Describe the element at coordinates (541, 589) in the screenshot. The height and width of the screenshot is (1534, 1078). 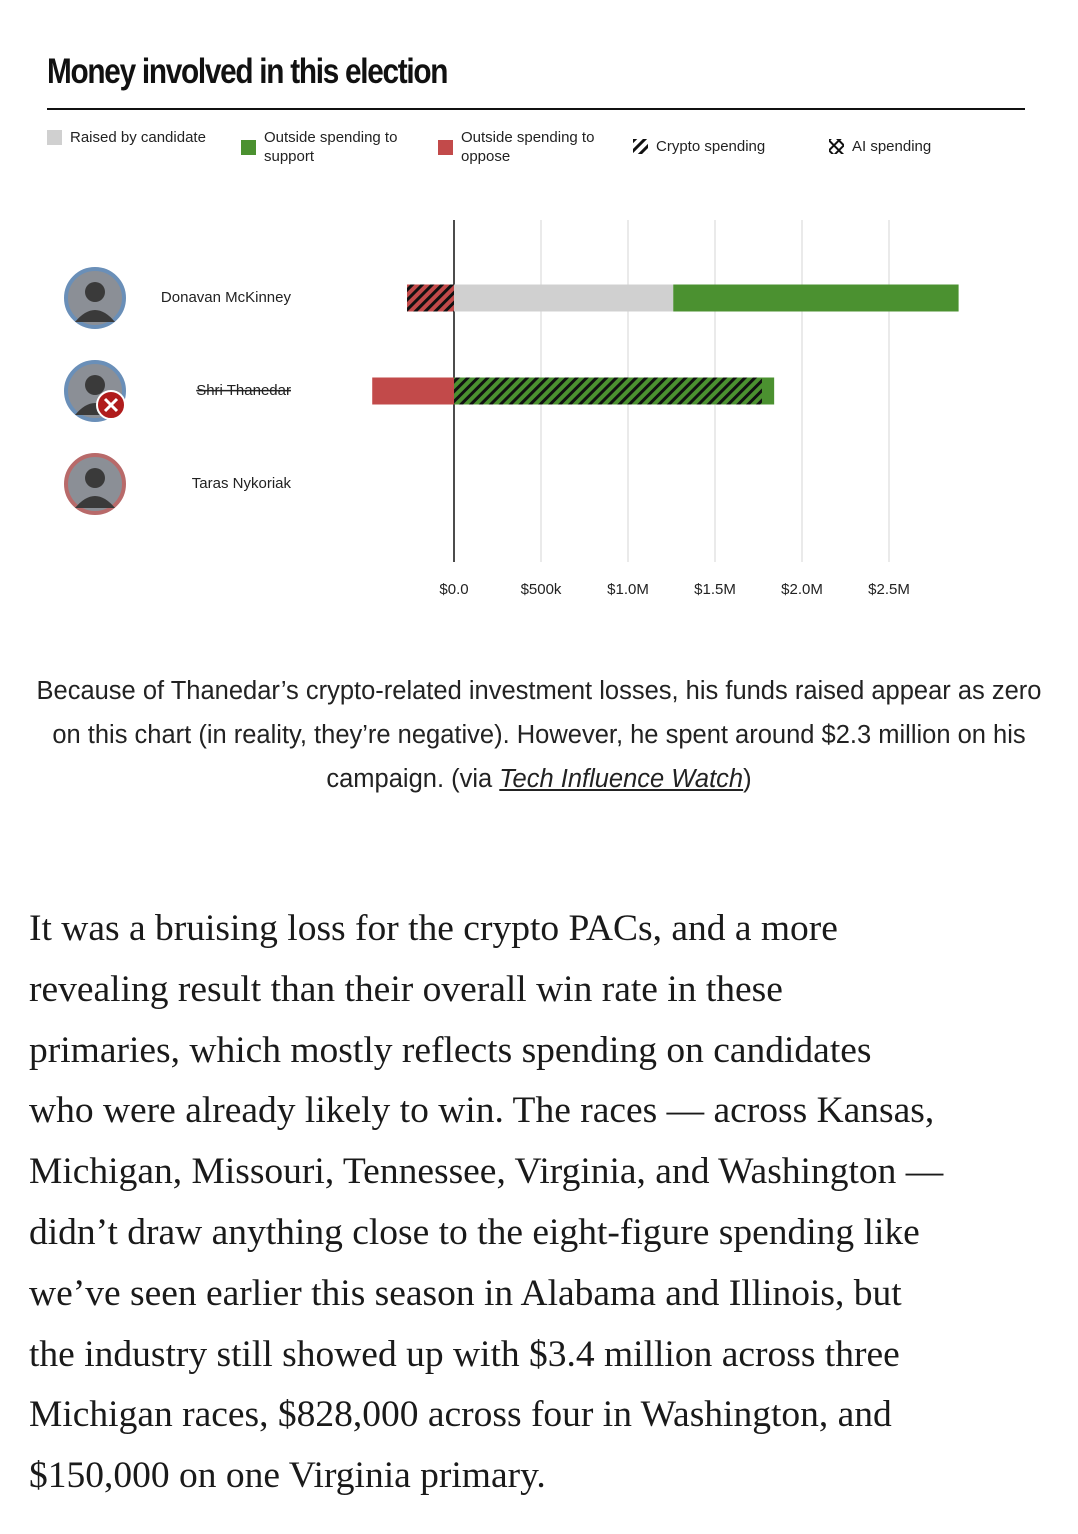
I see `x-tick-label: $500k` at that location.